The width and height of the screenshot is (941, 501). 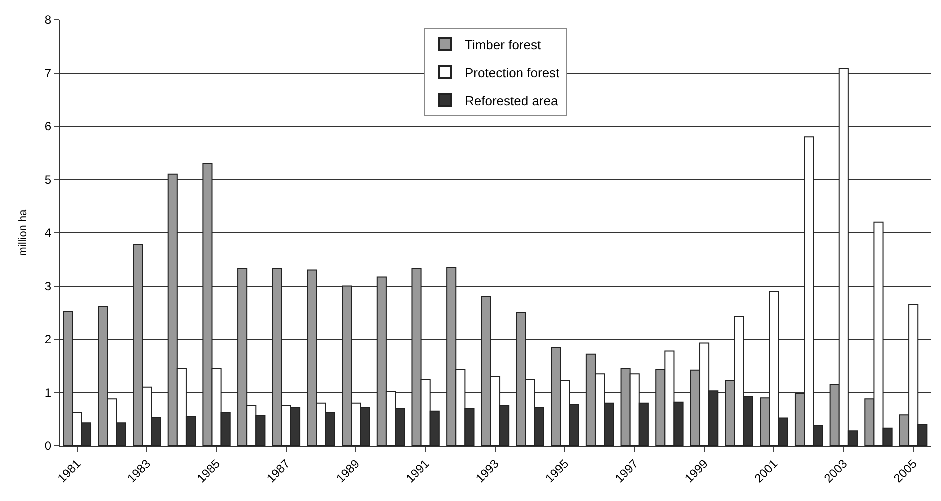 What do you see at coordinates (48, 339) in the screenshot?
I see `y-tick-label: 2` at bounding box center [48, 339].